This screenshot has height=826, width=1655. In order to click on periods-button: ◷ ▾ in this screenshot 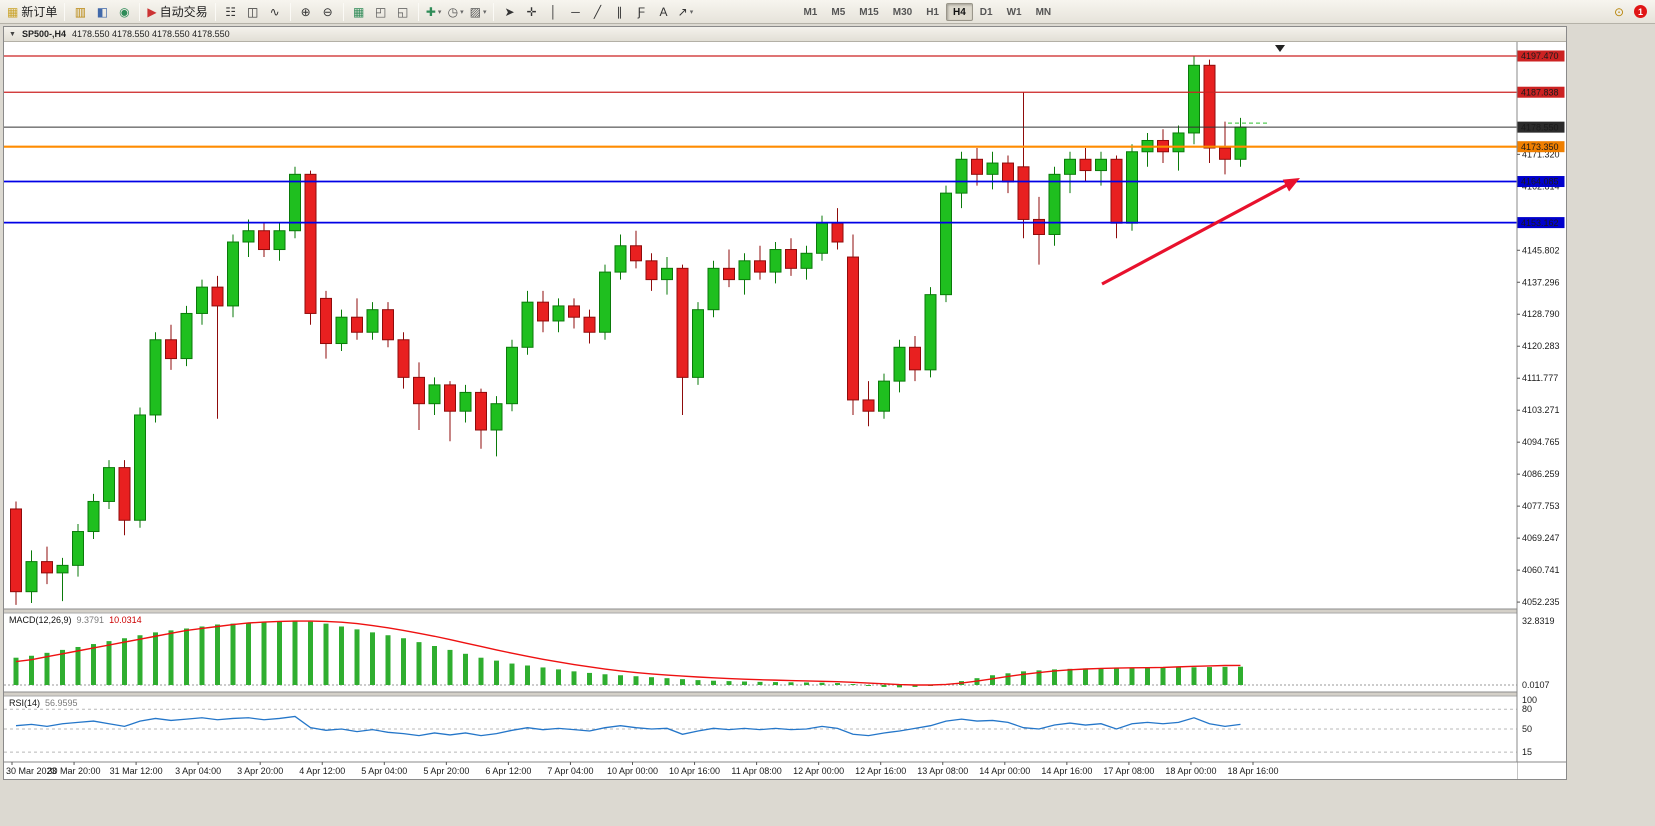, I will do `click(456, 12)`.